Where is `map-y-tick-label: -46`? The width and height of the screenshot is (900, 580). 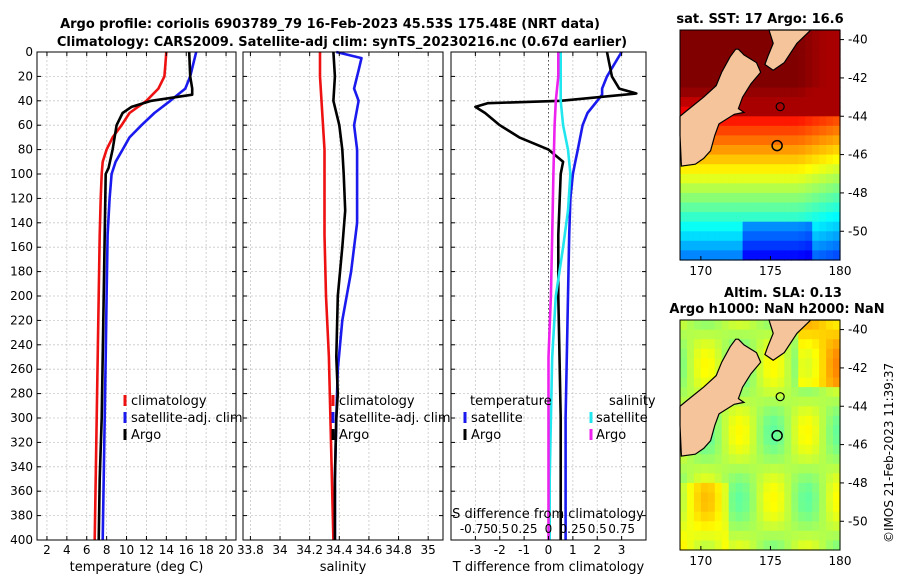
map-y-tick-label: -46 is located at coordinates (858, 155).